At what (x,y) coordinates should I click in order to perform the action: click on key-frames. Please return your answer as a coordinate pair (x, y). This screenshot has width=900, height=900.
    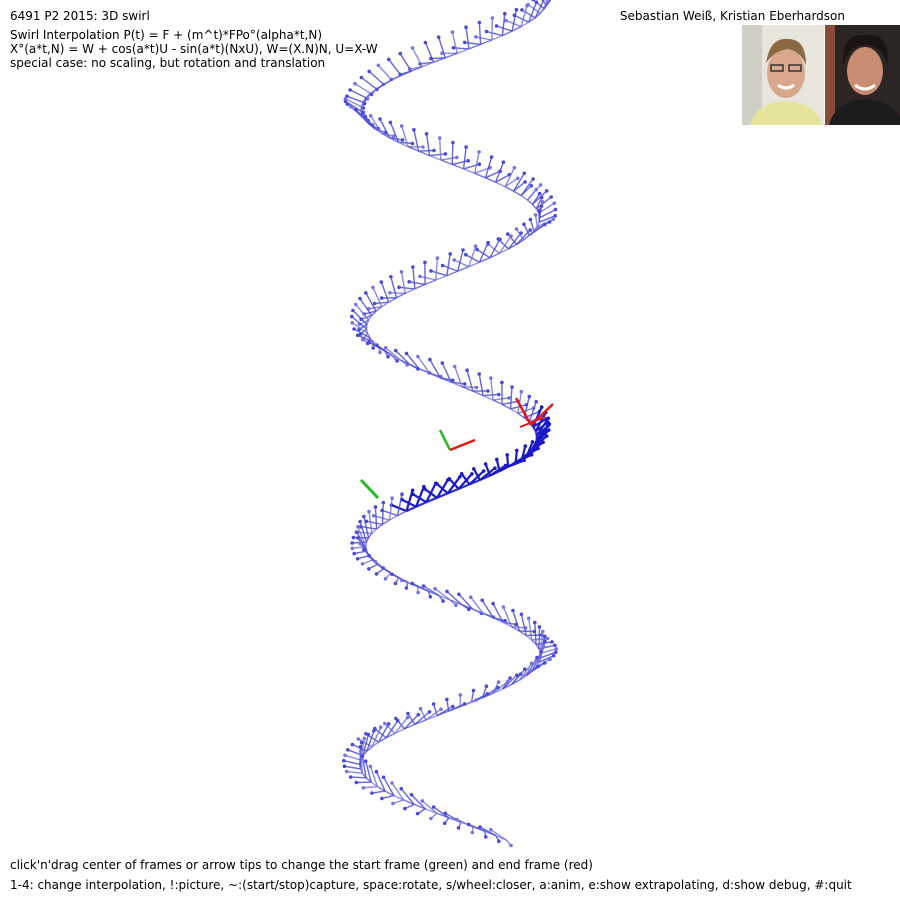
    Looking at the image, I should click on (456, 448).